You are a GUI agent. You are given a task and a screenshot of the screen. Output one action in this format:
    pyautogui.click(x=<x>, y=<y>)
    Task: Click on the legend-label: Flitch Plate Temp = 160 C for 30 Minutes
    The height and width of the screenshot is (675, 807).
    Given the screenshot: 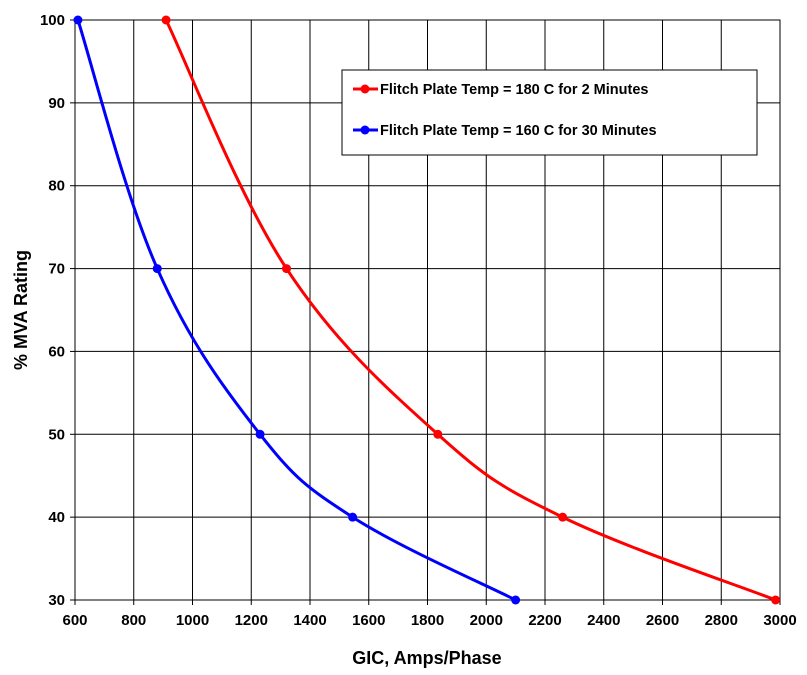 What is the action you would take?
    pyautogui.click(x=518, y=131)
    